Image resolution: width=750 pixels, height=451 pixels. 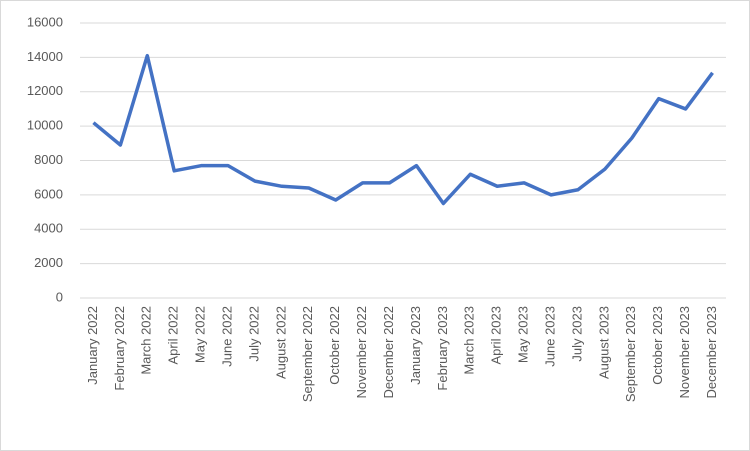 What do you see at coordinates (361, 352) in the screenshot?
I see `x-tick-label: November 2022` at bounding box center [361, 352].